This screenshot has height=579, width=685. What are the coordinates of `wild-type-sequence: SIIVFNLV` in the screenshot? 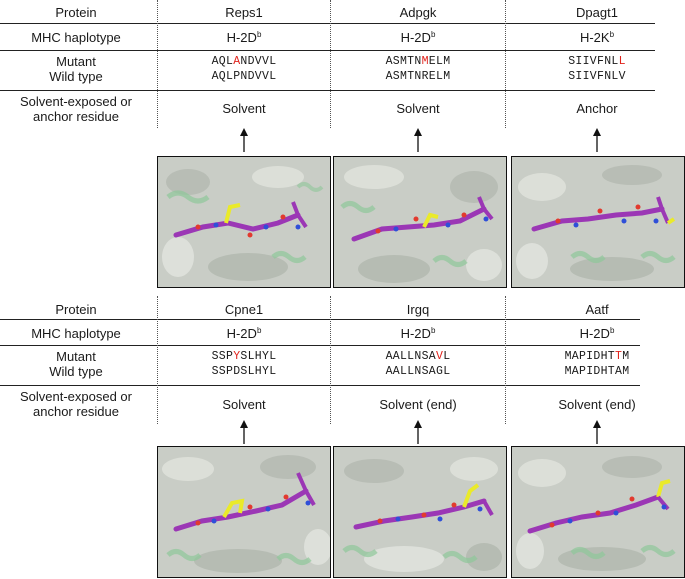 It's located at (597, 76).